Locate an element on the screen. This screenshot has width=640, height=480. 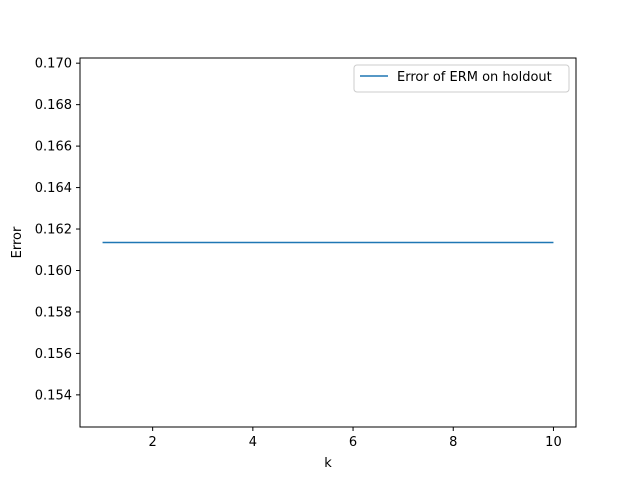
y-tick-label: 0.154 is located at coordinates (53, 395).